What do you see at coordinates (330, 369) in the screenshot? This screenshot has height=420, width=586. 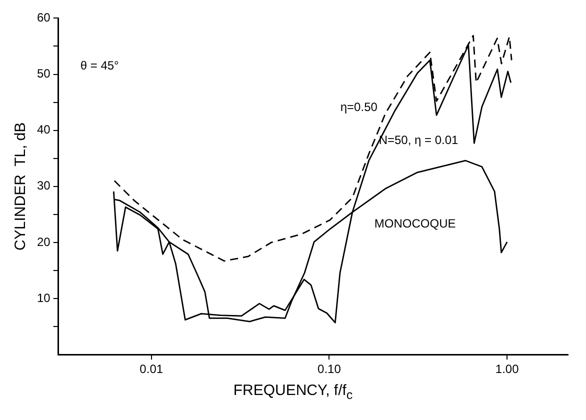 I see `x-tick-label: 0.10` at bounding box center [330, 369].